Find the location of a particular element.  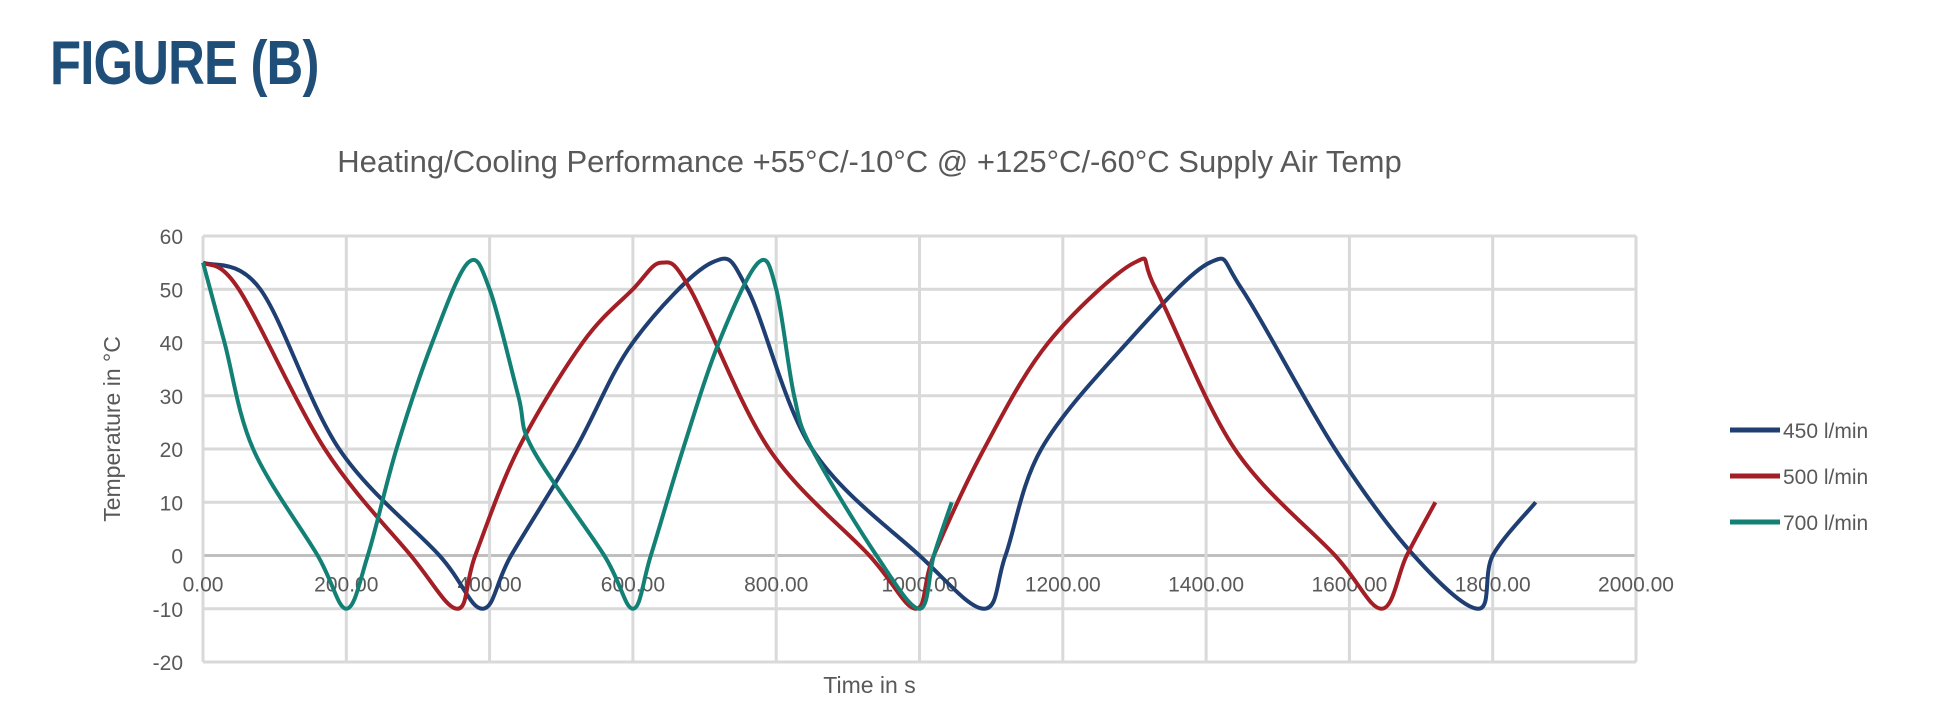

x-tick-label: 2000.00 is located at coordinates (1636, 585).